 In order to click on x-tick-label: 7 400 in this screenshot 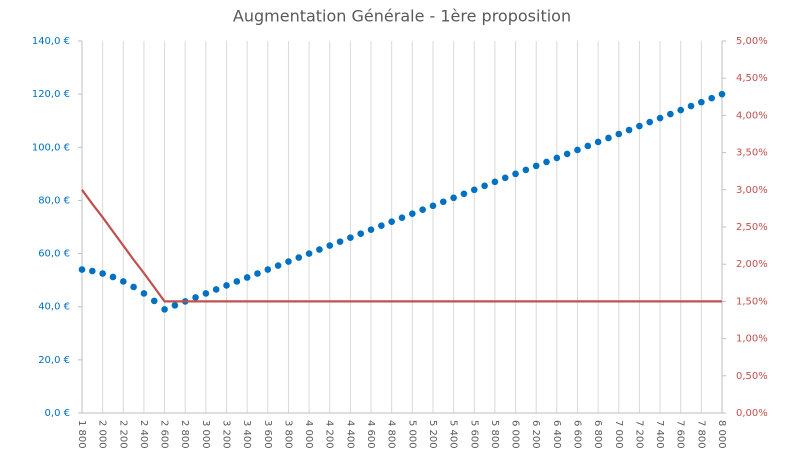, I will do `click(659, 434)`.